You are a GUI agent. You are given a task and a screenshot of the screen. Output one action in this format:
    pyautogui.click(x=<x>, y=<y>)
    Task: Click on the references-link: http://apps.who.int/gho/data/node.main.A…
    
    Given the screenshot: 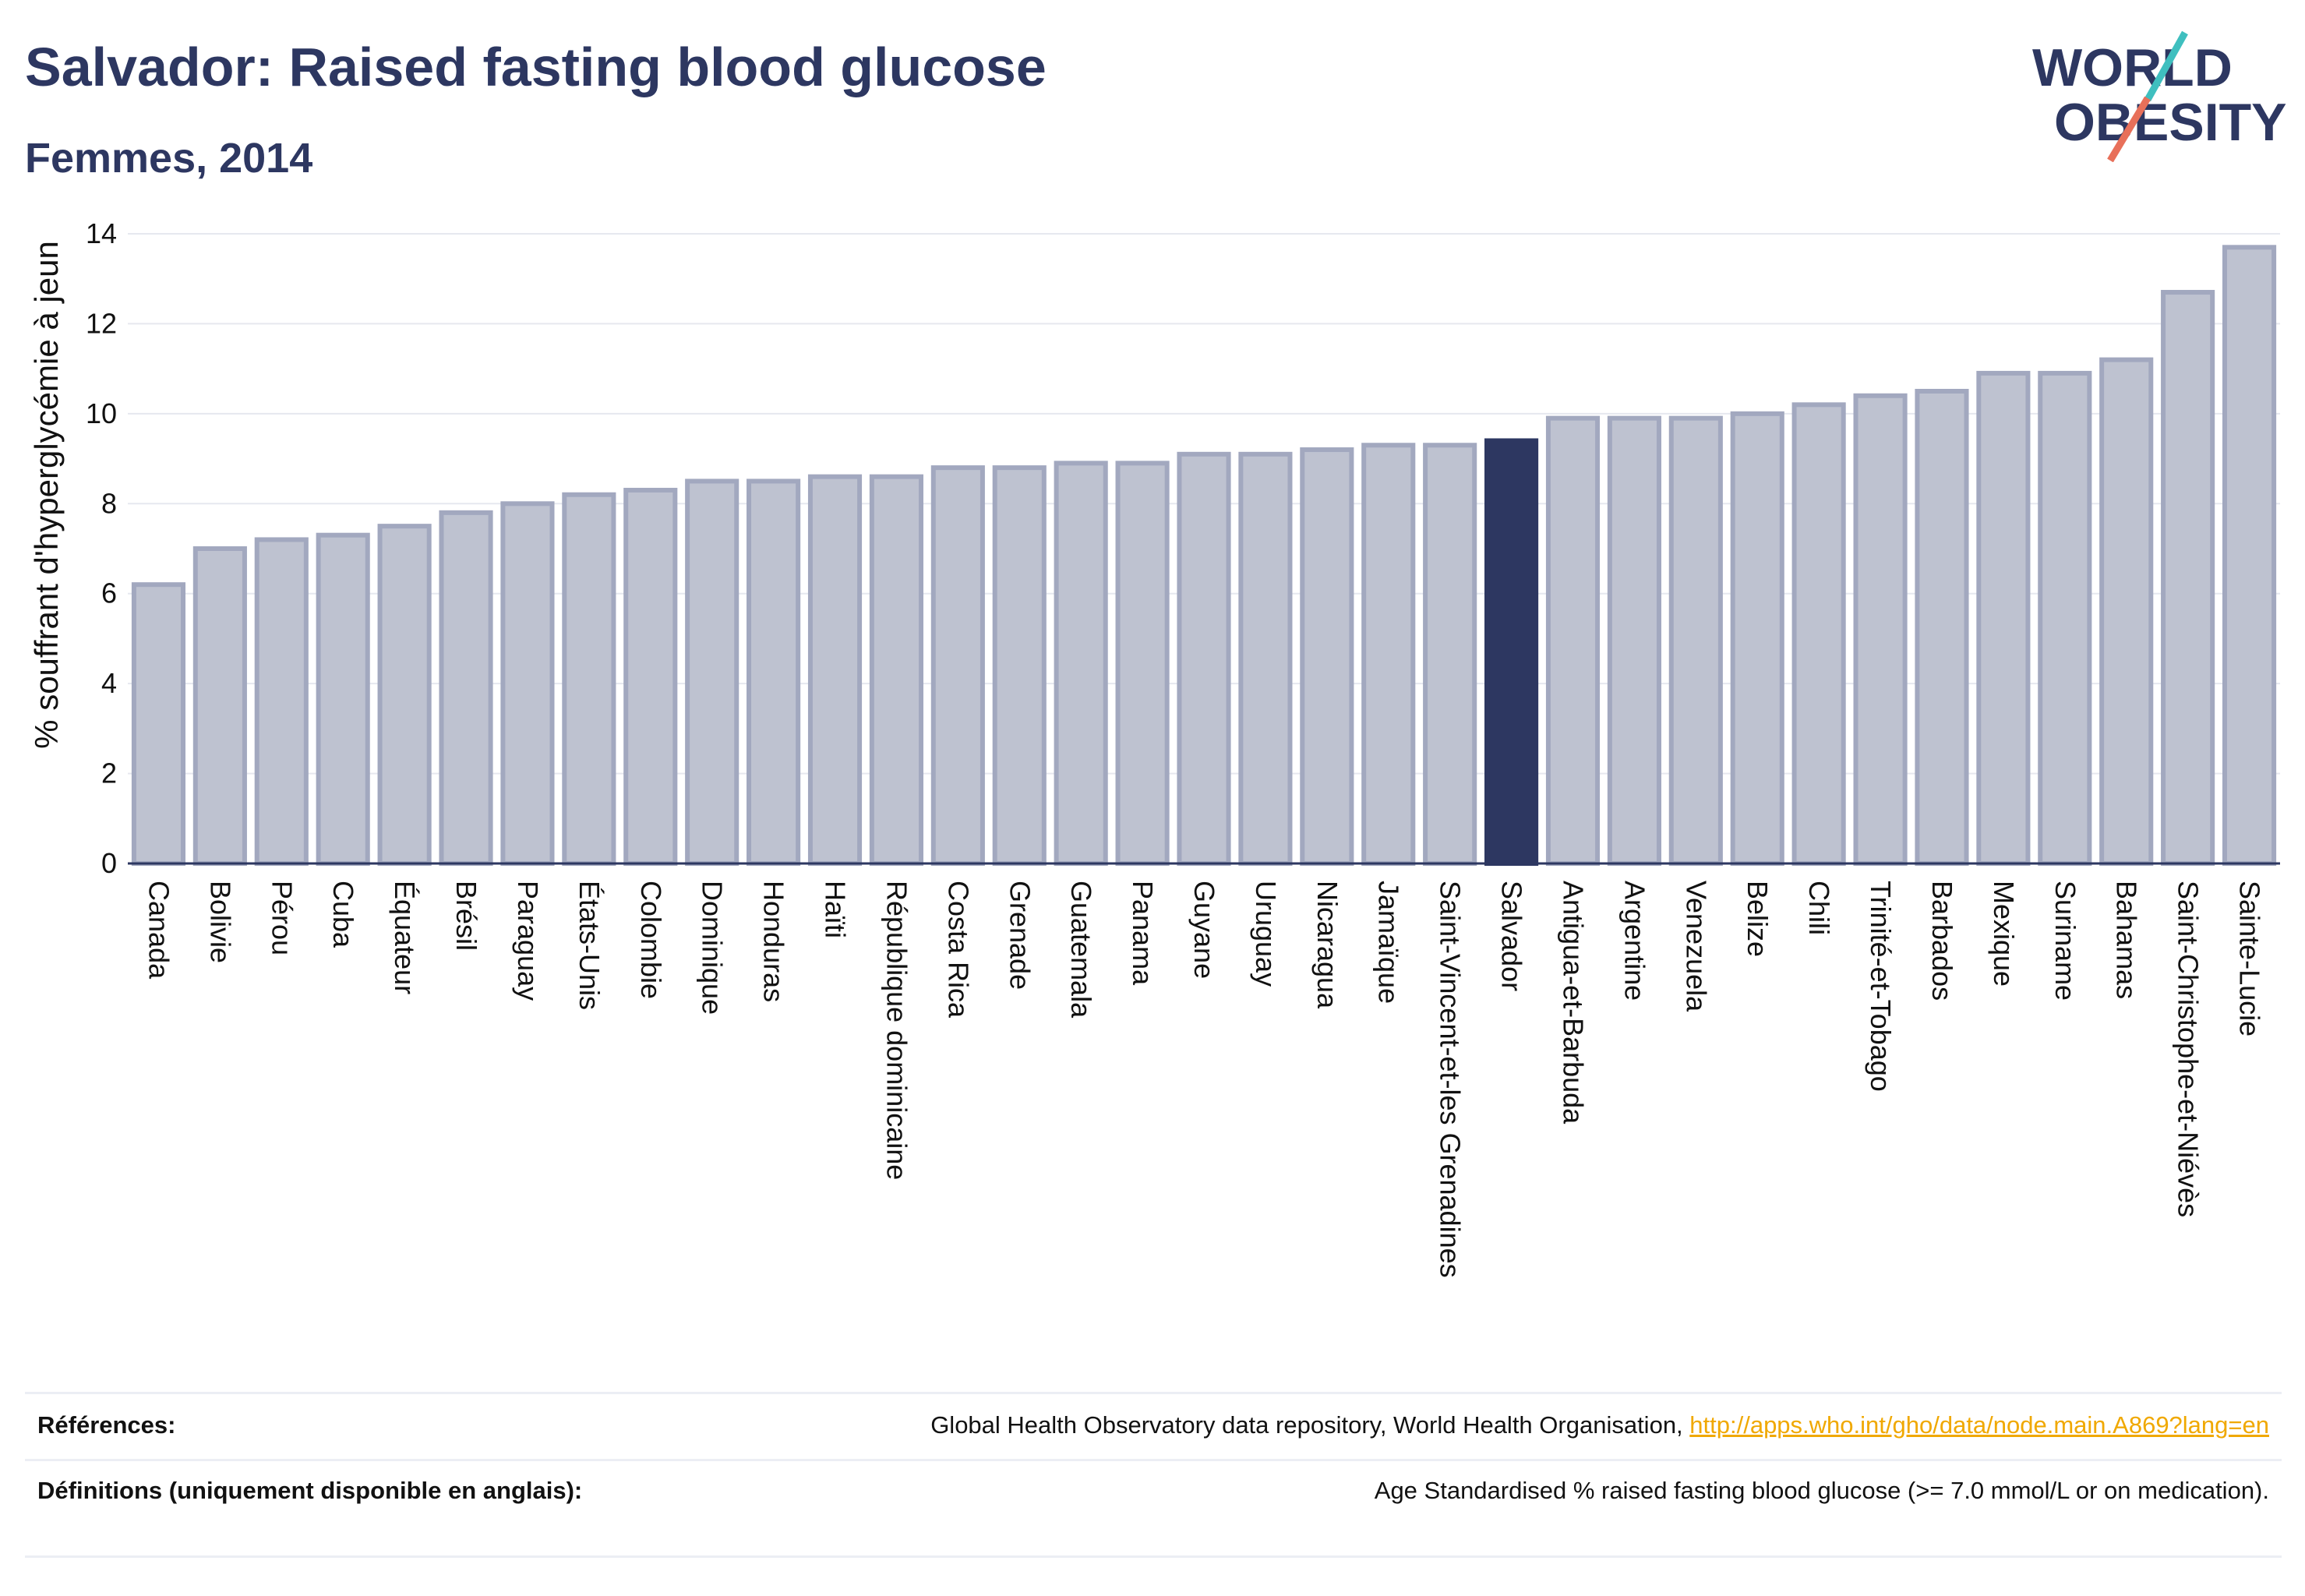 What is the action you would take?
    pyautogui.click(x=1979, y=1425)
    